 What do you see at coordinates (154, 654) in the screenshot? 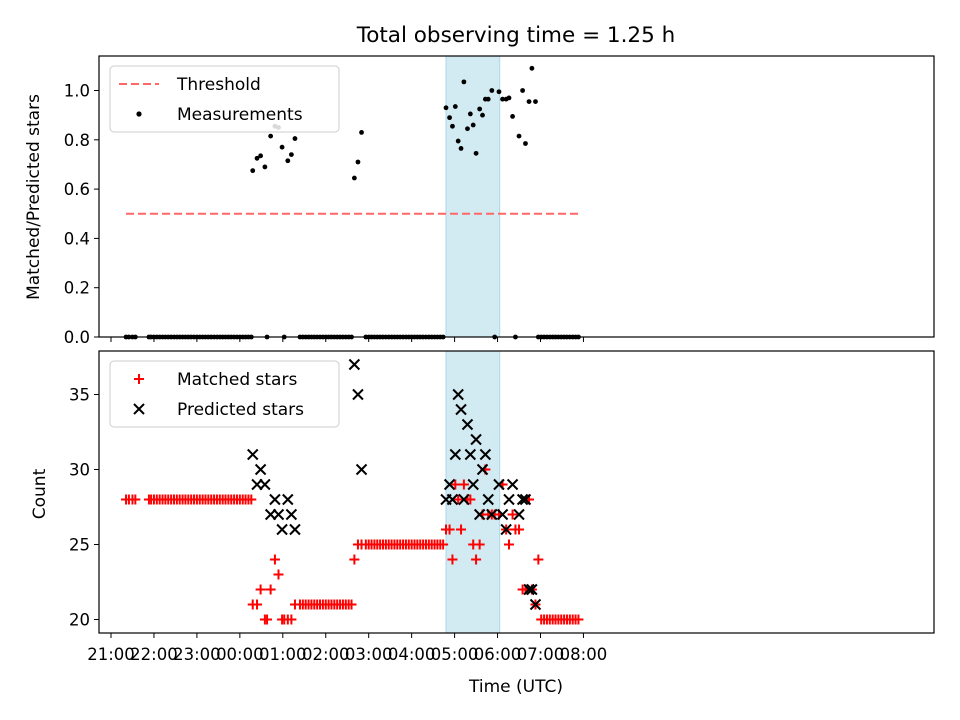
I see `x-tick-label: 22:00` at bounding box center [154, 654].